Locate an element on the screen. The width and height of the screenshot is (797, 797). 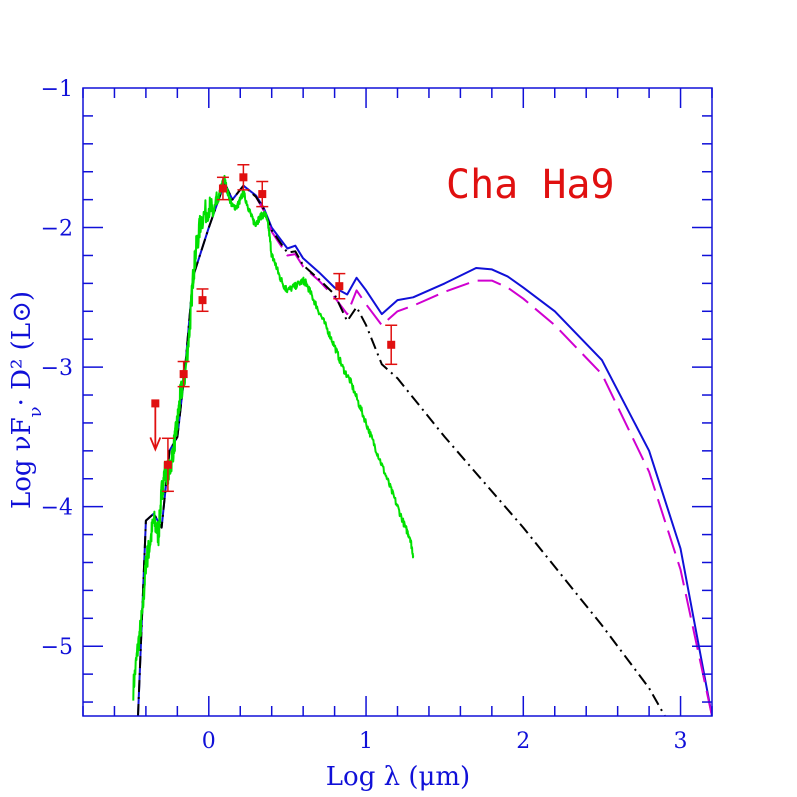
object-name-annotation: Cha Ha9 is located at coordinates (530, 185).